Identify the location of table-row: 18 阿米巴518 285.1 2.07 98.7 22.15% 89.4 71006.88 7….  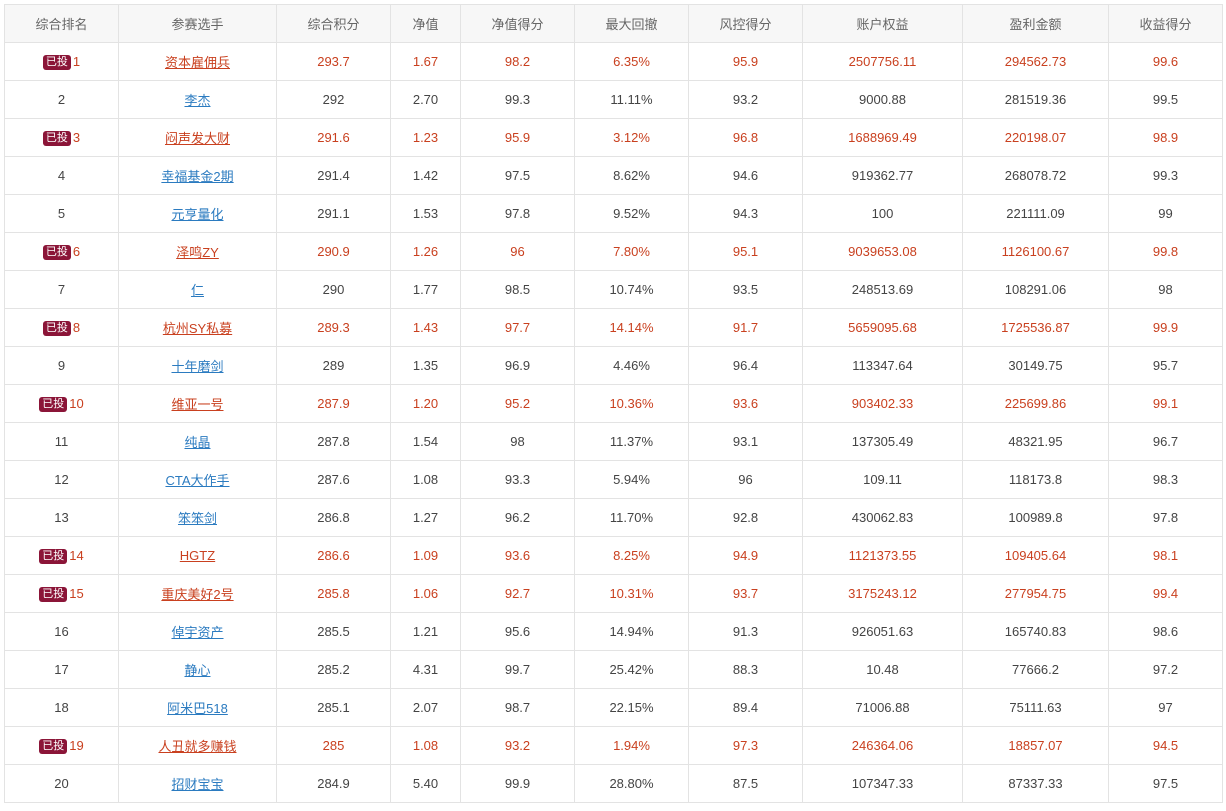
(613, 707).